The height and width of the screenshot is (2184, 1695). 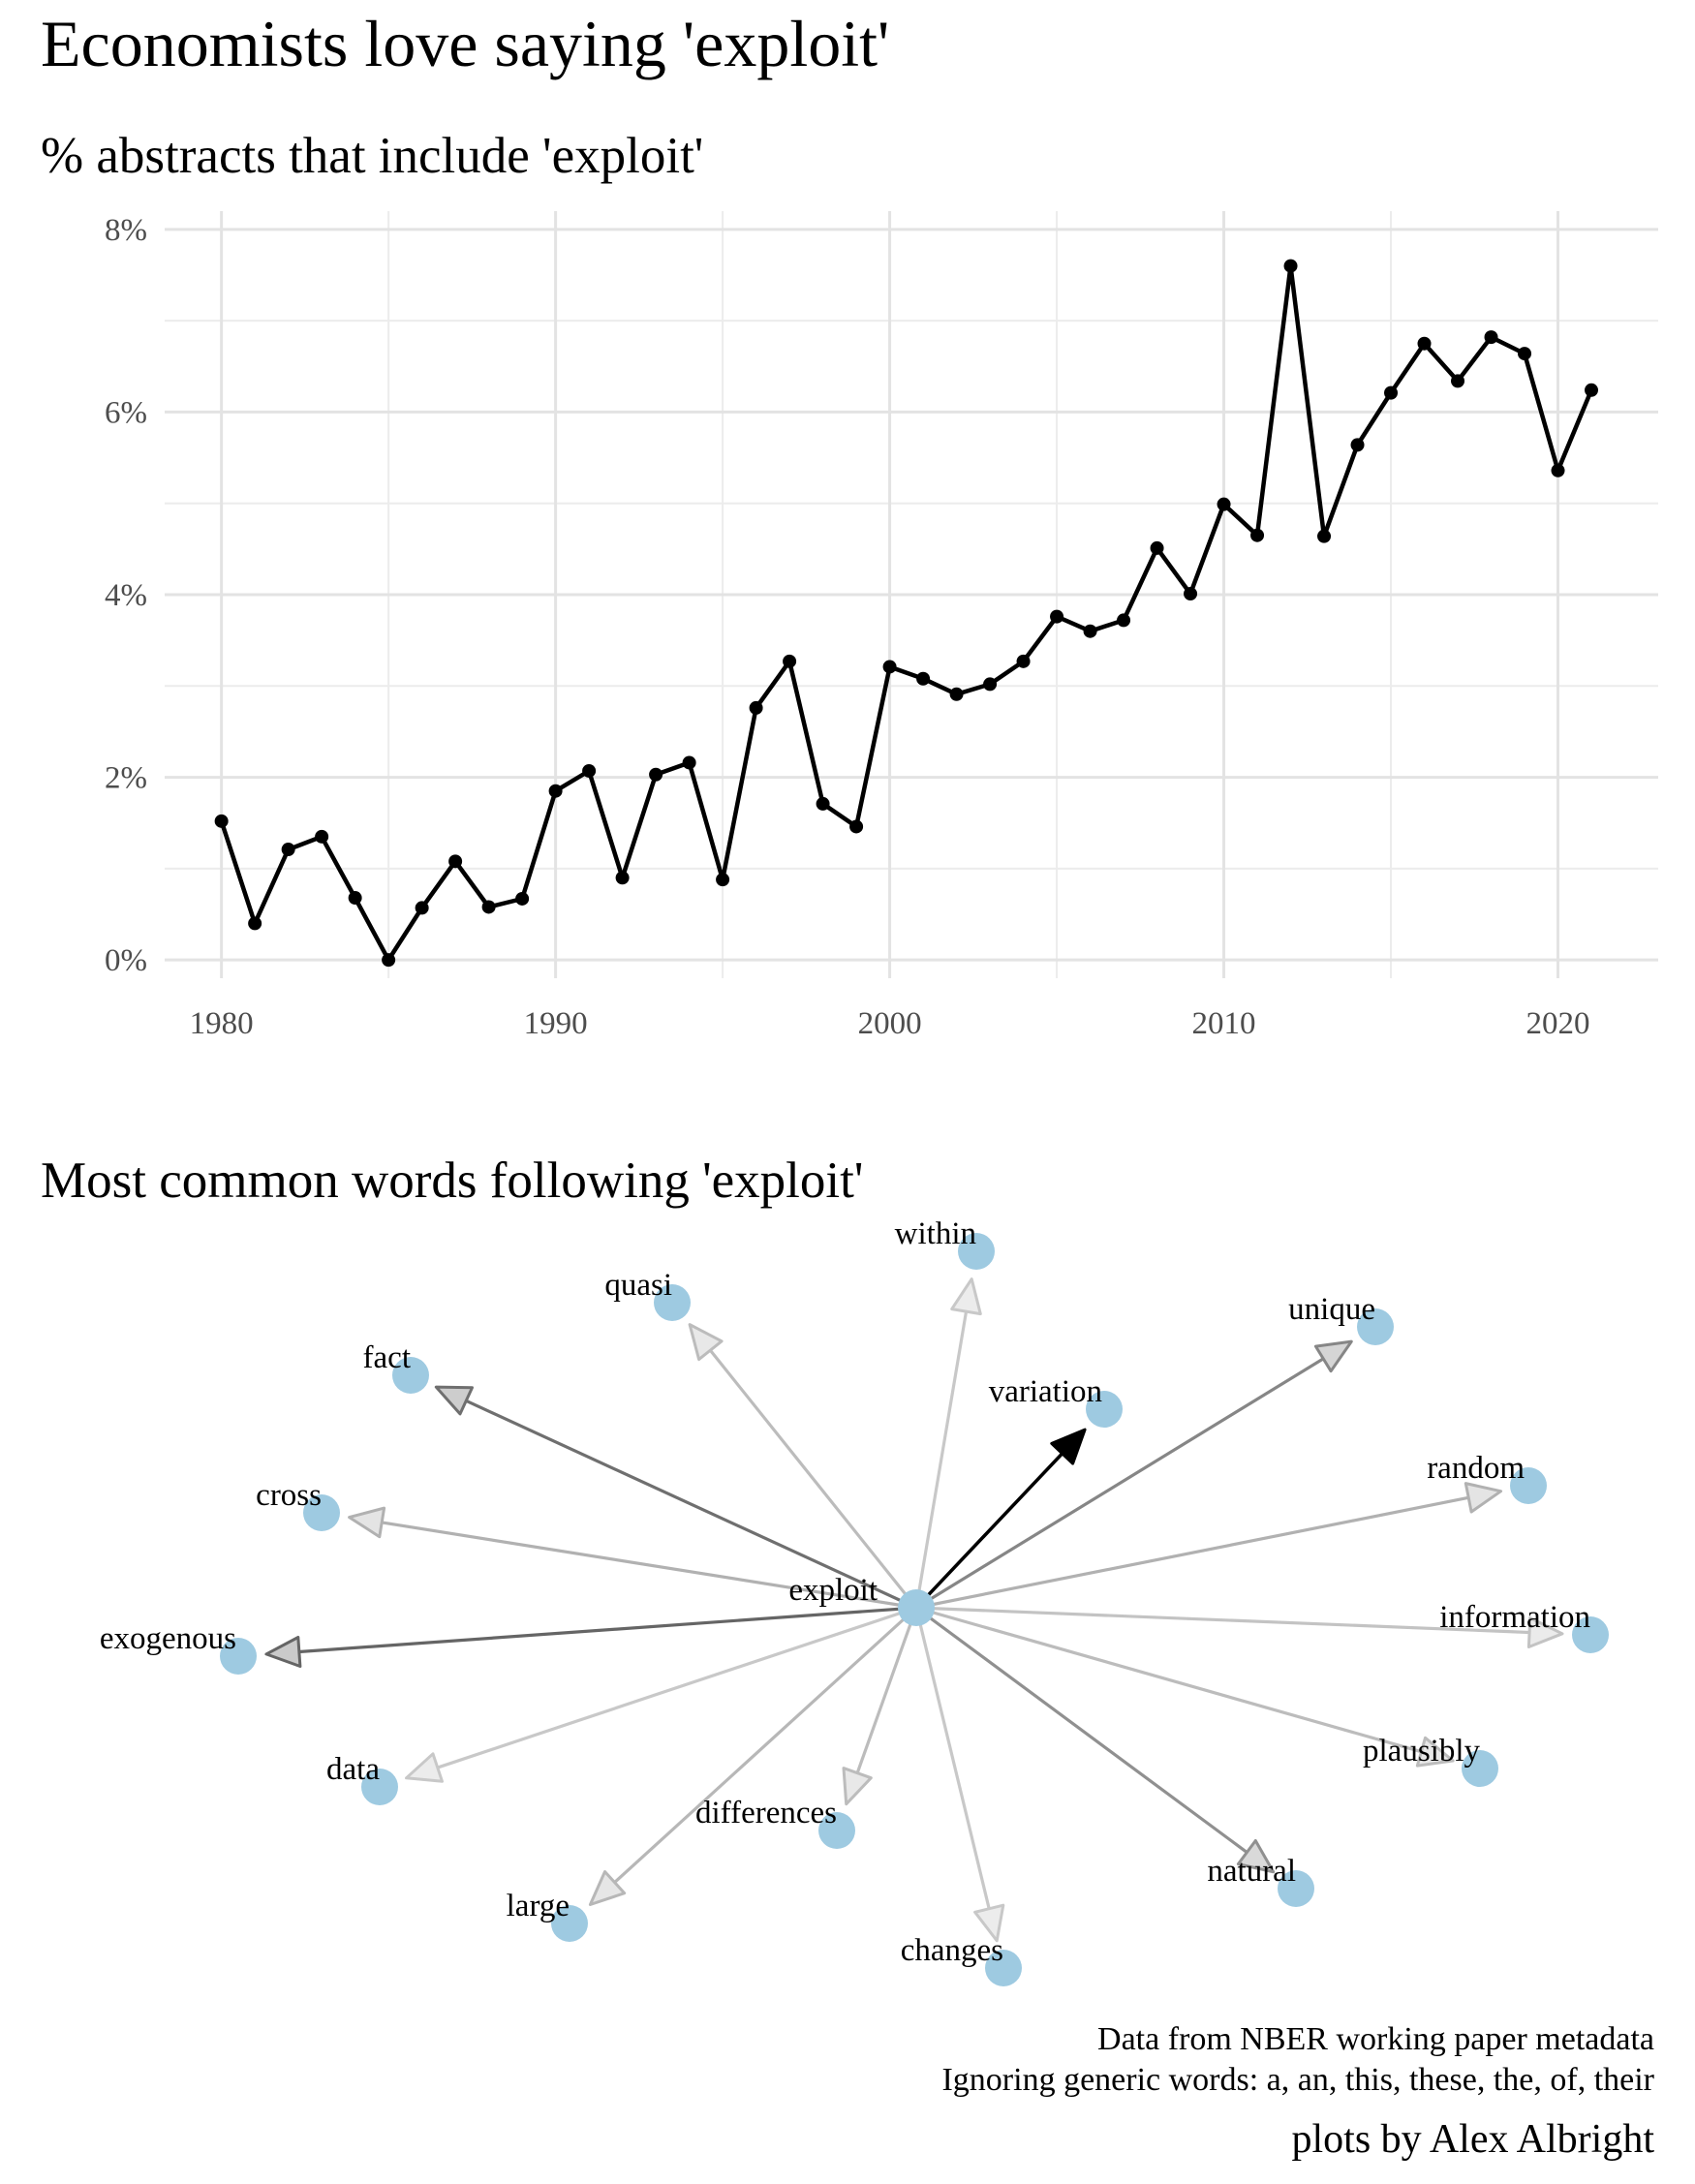 I want to click on node-exogenous, so click(x=238, y=1656).